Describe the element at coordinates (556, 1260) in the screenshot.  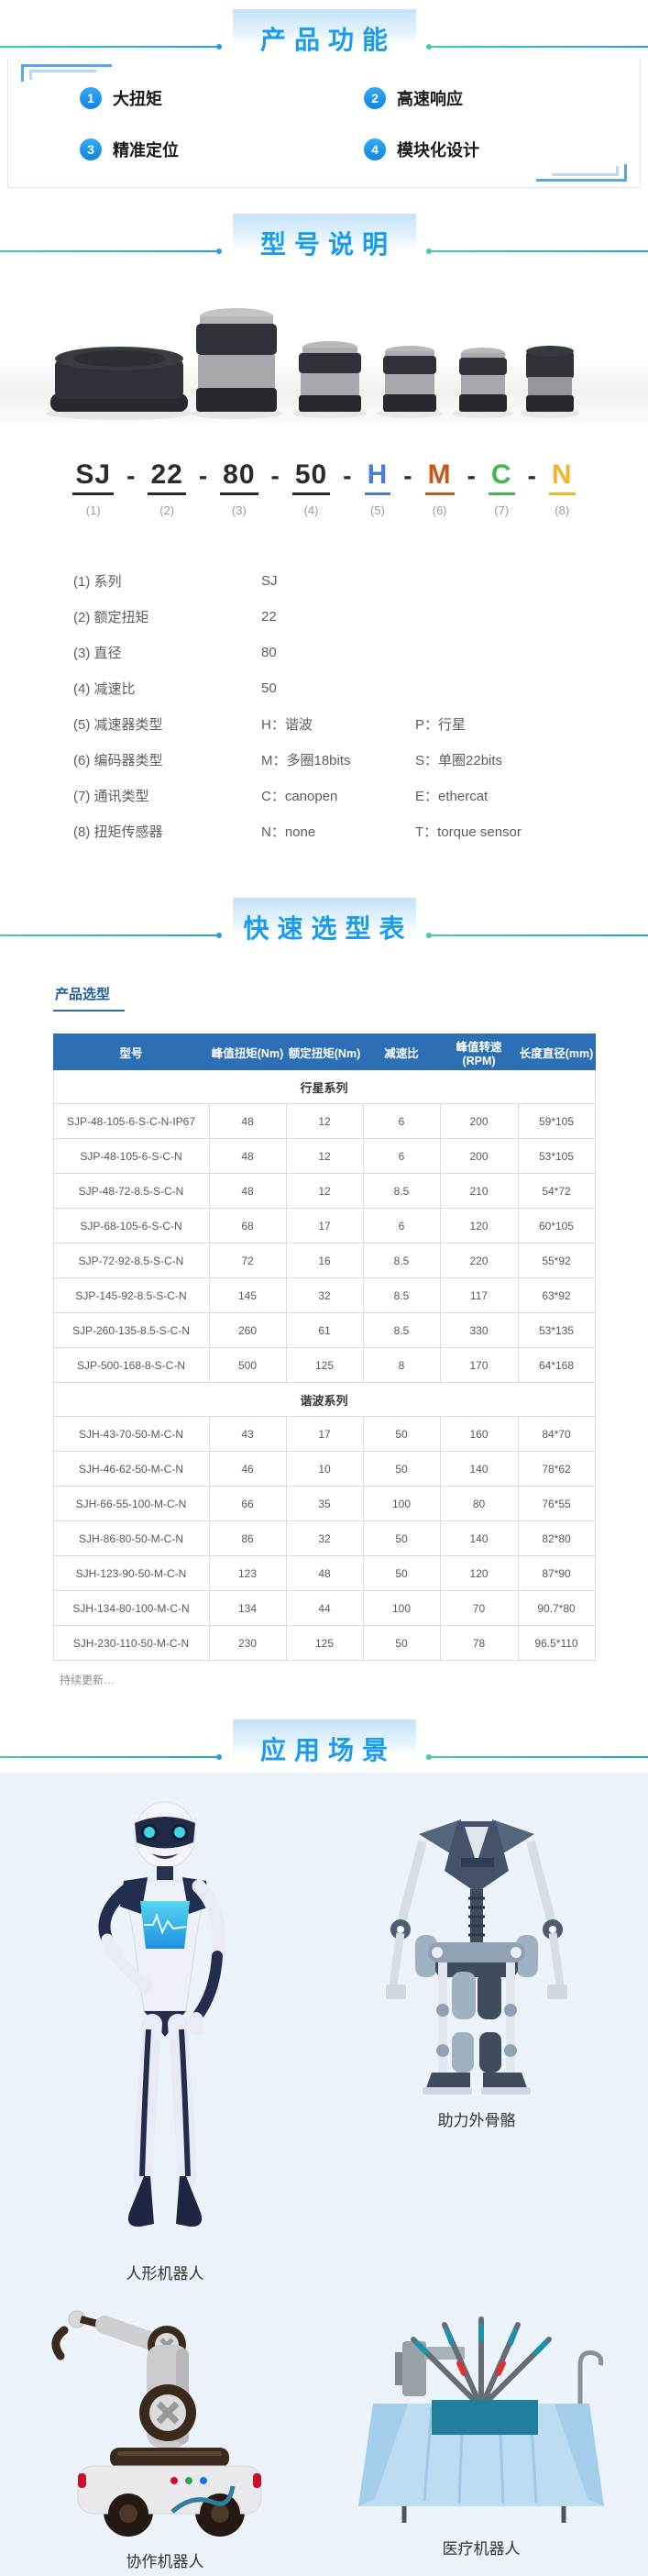
I see `table-cell: 55*92` at that location.